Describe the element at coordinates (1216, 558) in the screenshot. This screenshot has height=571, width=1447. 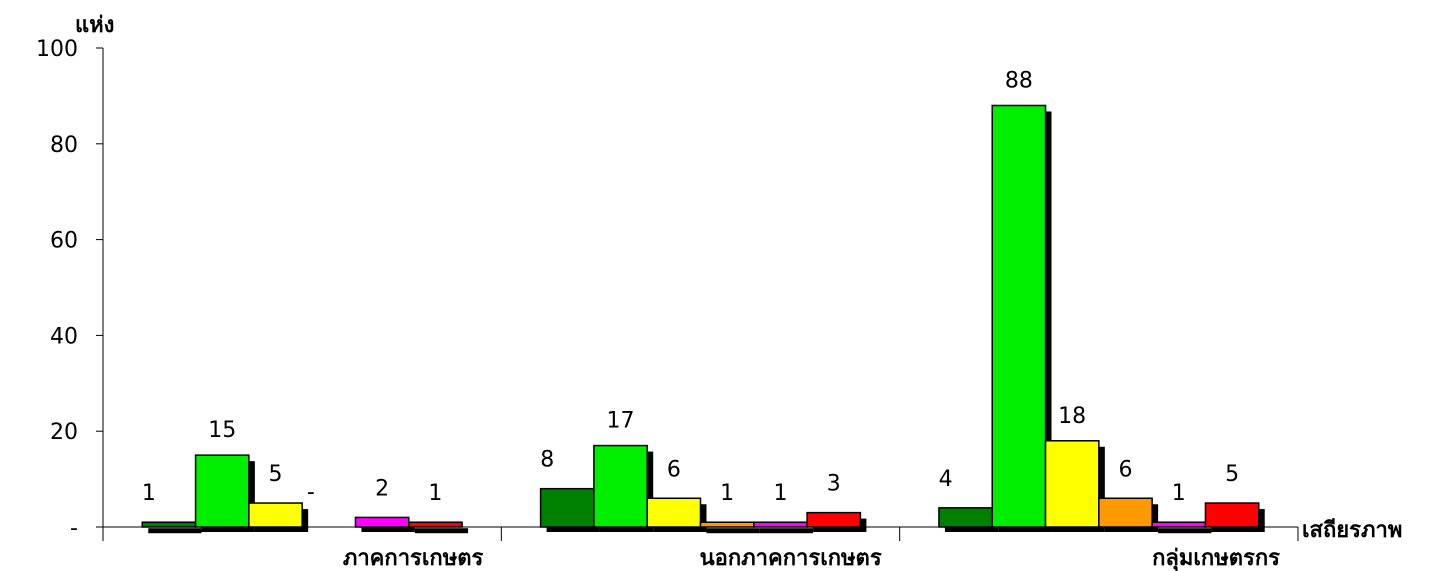
I see `x-category-label: กลุ่มเกษตรกร` at that location.